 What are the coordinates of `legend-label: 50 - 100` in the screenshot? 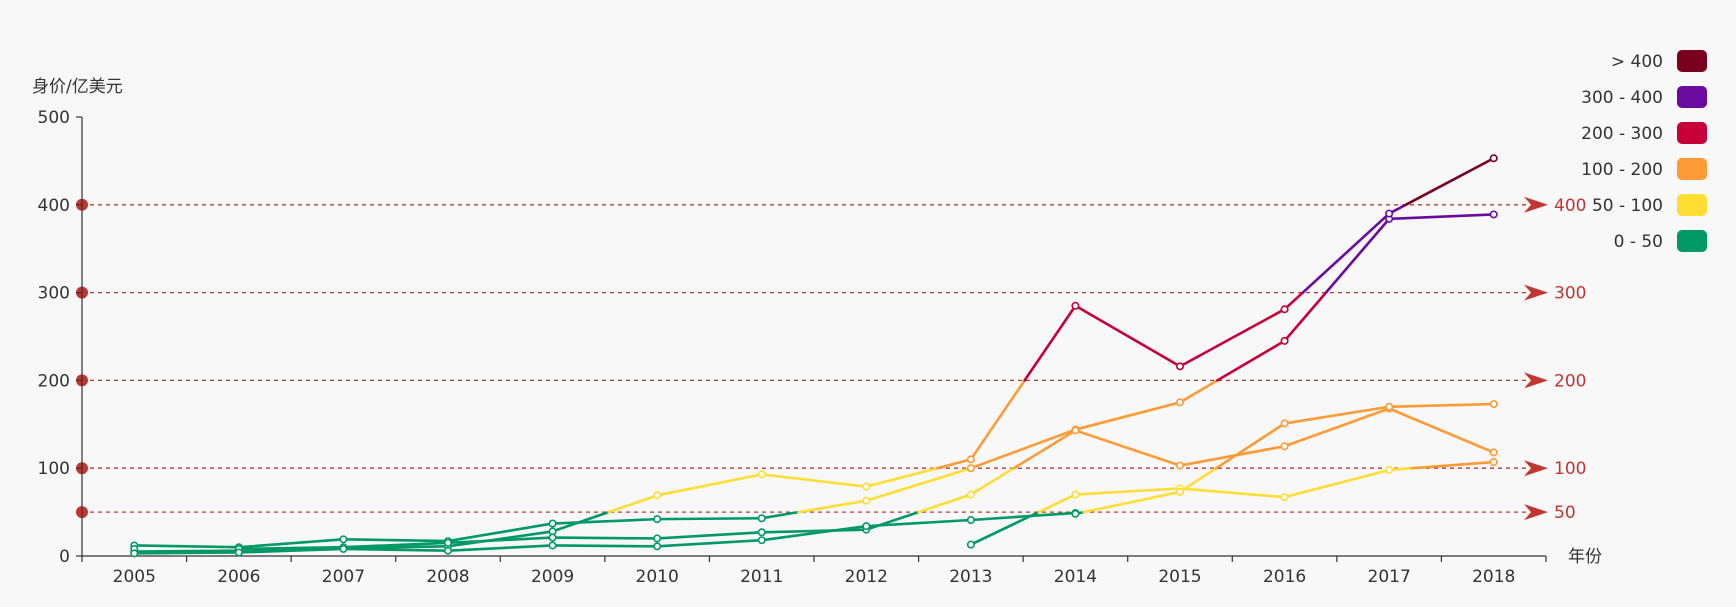 It's located at (1627, 206).